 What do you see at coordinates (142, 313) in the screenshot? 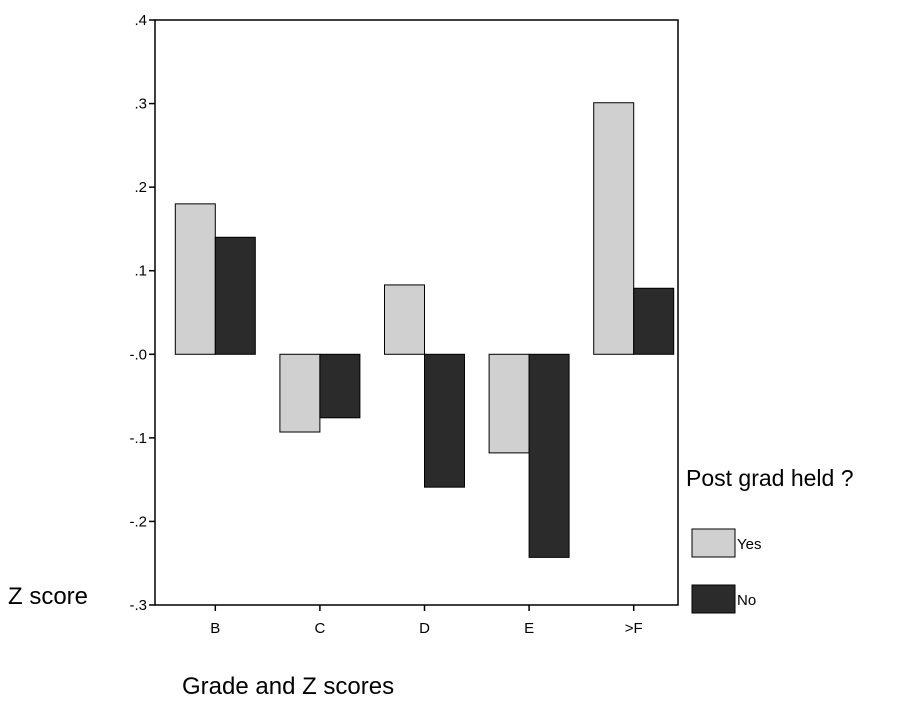
I see `y-axis-ticks: .4 .3 .2 .1 -.0 -.1 -.2 -.3` at bounding box center [142, 313].